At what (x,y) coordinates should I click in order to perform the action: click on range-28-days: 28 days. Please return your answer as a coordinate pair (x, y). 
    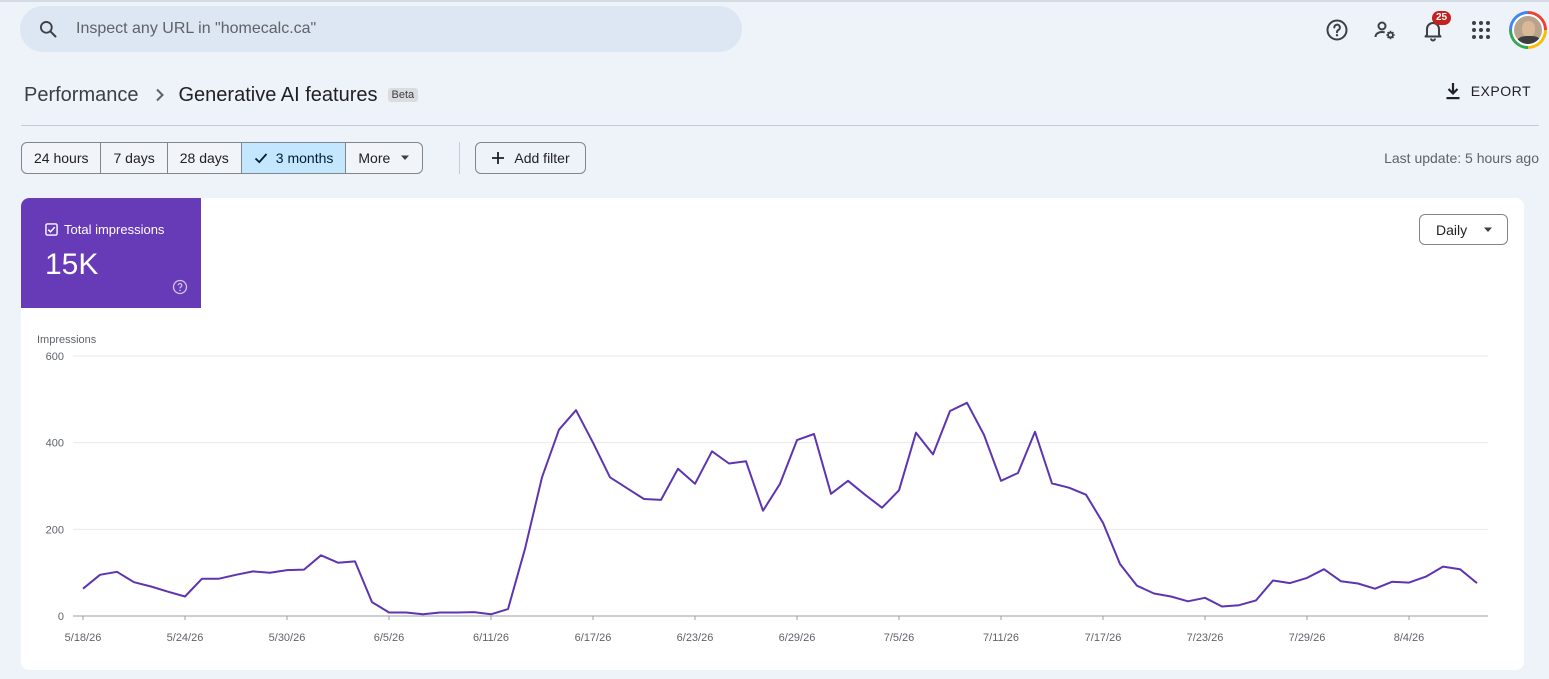
    Looking at the image, I should click on (205, 158).